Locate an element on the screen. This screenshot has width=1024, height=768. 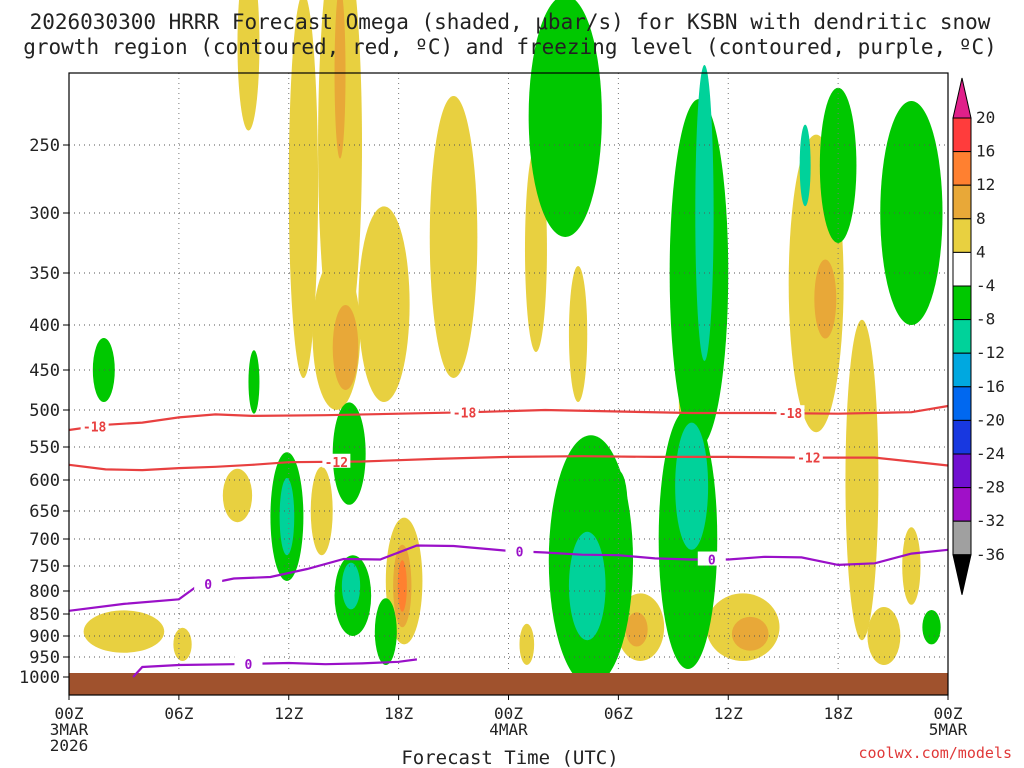
colorbar-label--36: -36 is located at coordinates (990, 554).